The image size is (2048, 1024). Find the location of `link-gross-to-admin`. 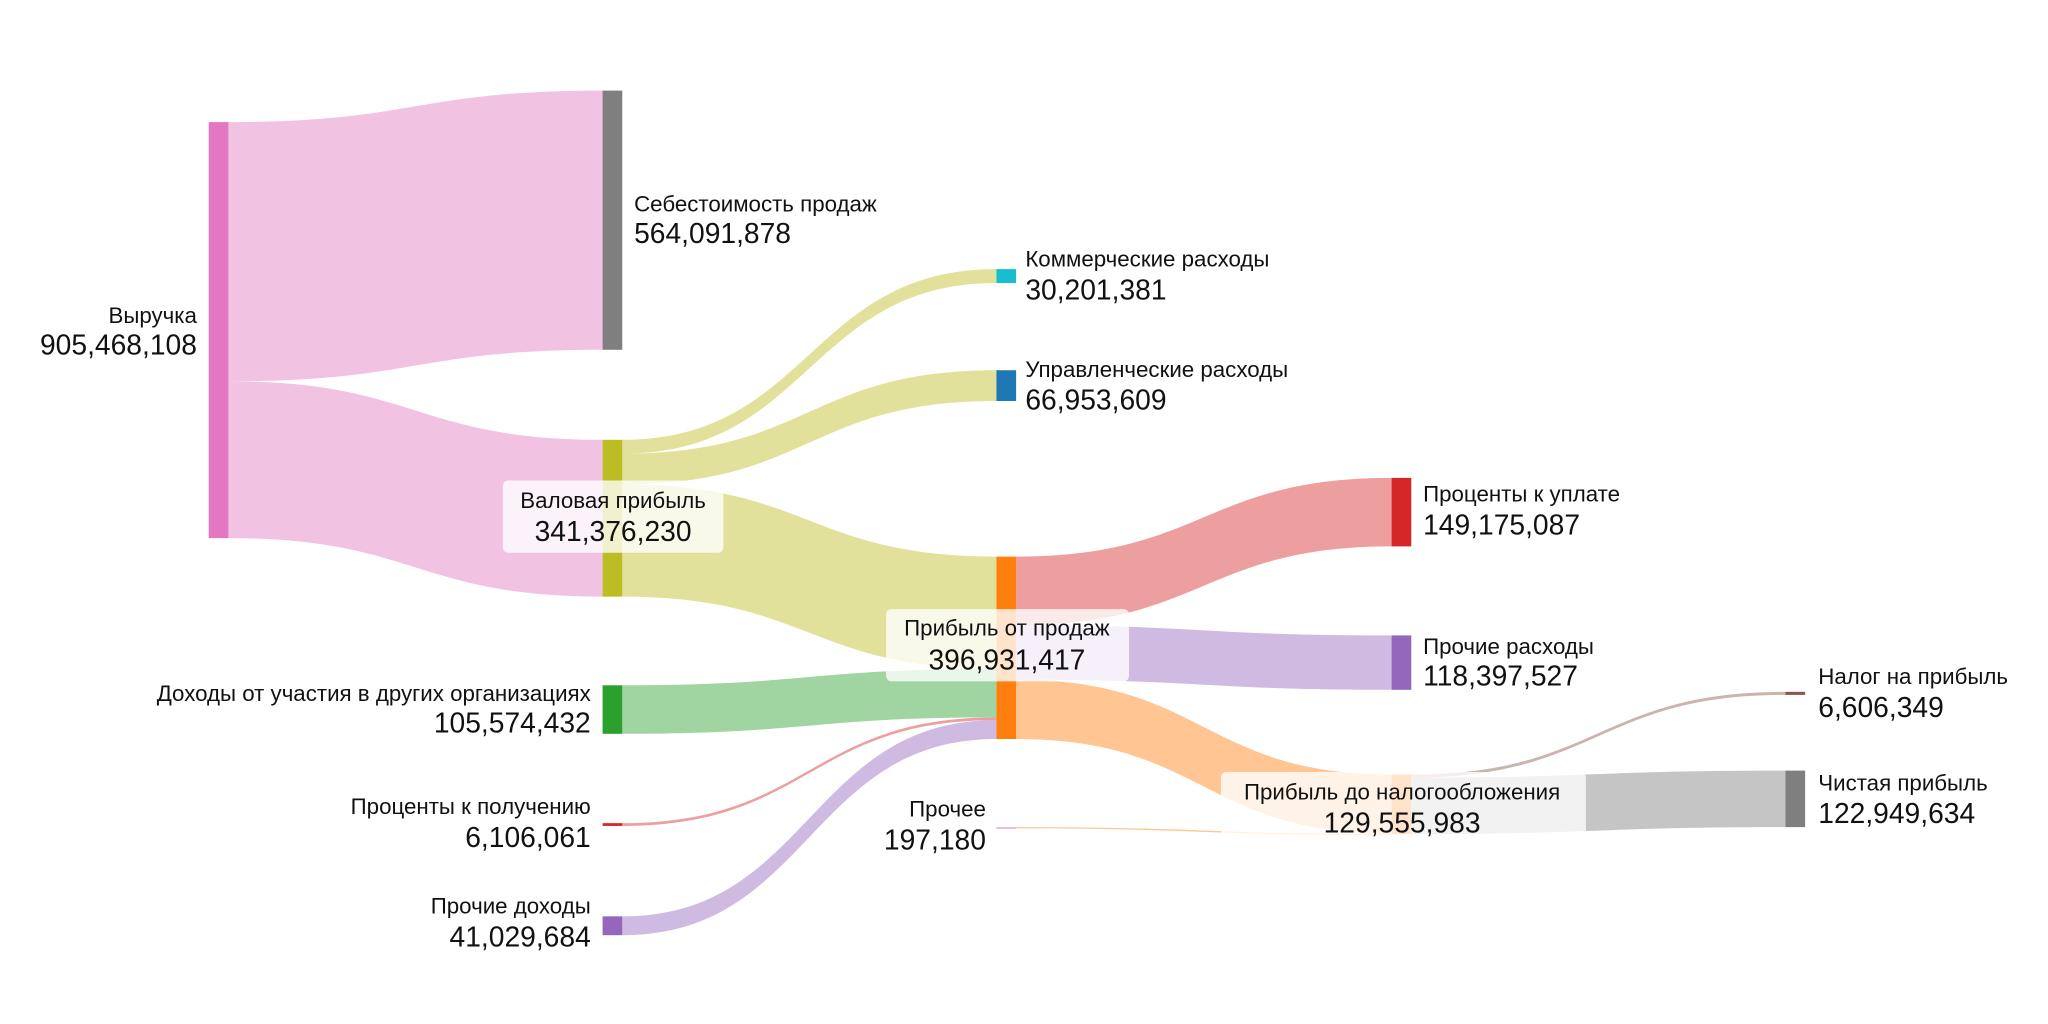

link-gross-to-admin is located at coordinates (809, 427).